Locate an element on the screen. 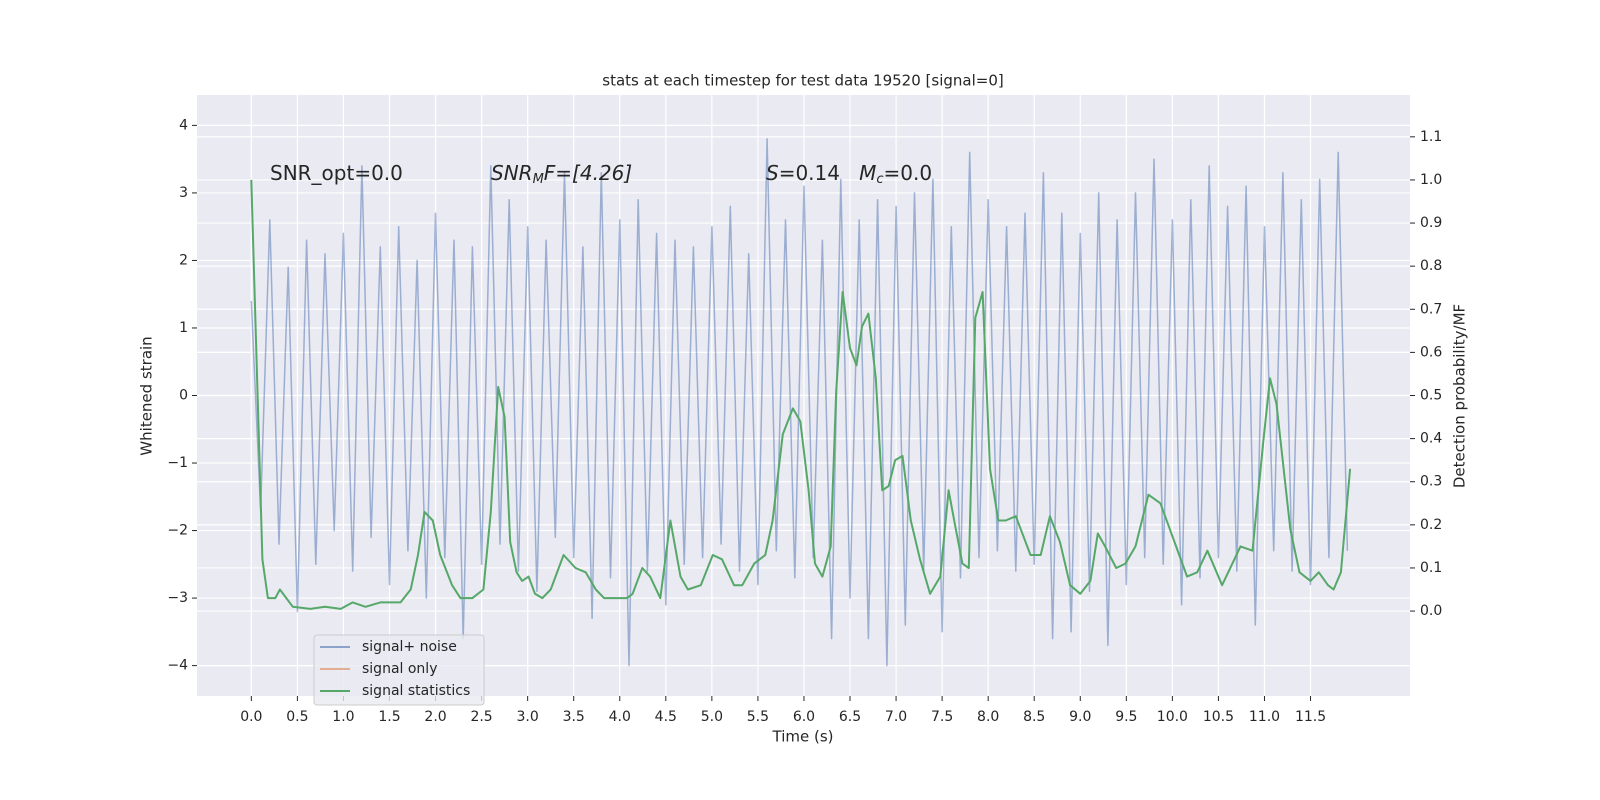  y-tick-label: 4 is located at coordinates (183, 125).